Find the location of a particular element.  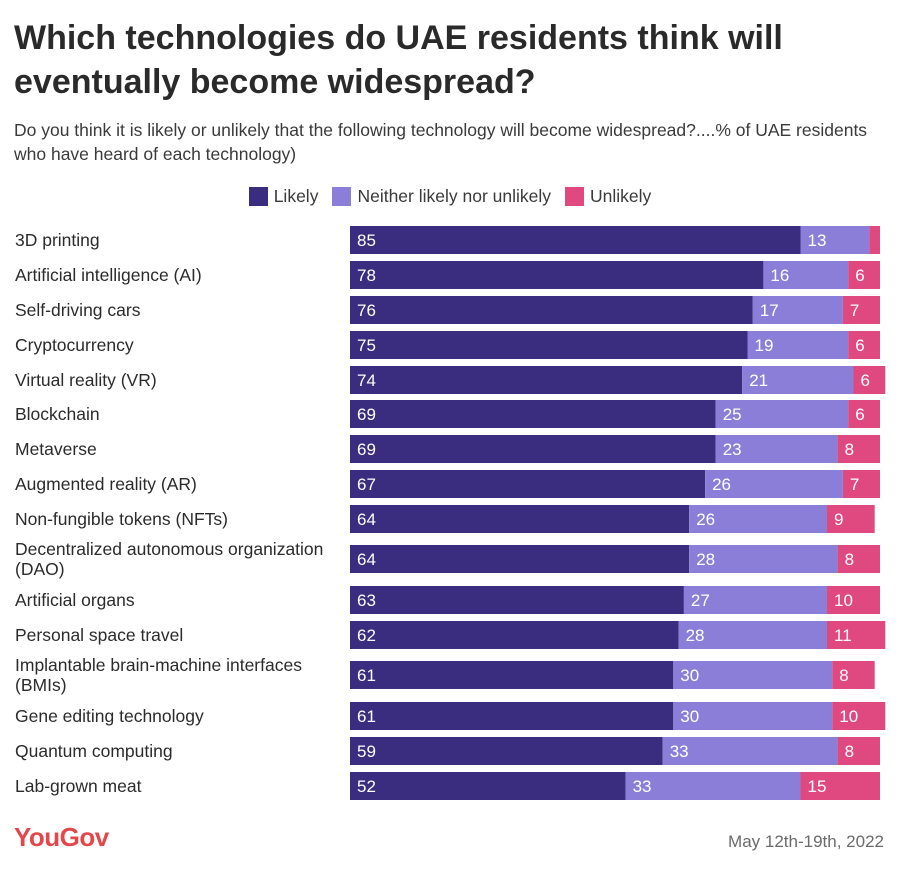

category-label: Non-fungible tokens (NFTs) is located at coordinates (121, 519).